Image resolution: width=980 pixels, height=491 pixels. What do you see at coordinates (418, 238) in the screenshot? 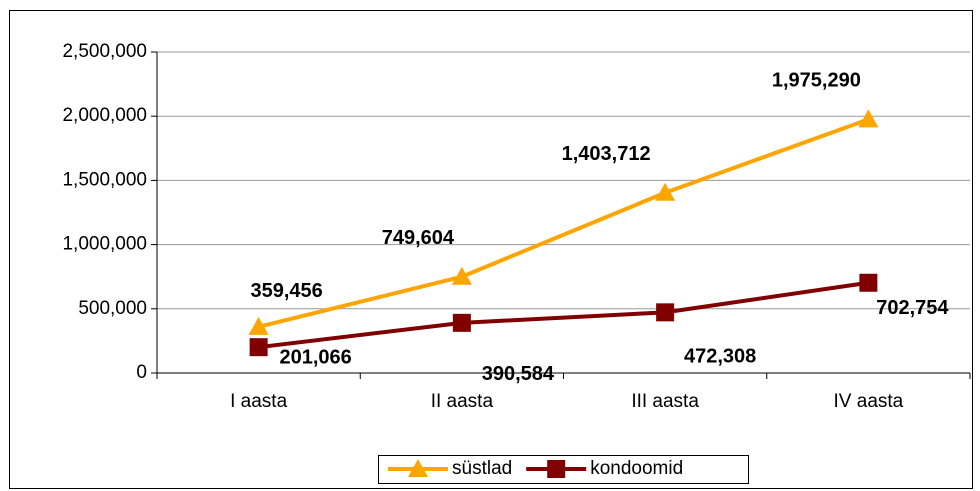
I see `value-label: 749,604` at bounding box center [418, 238].